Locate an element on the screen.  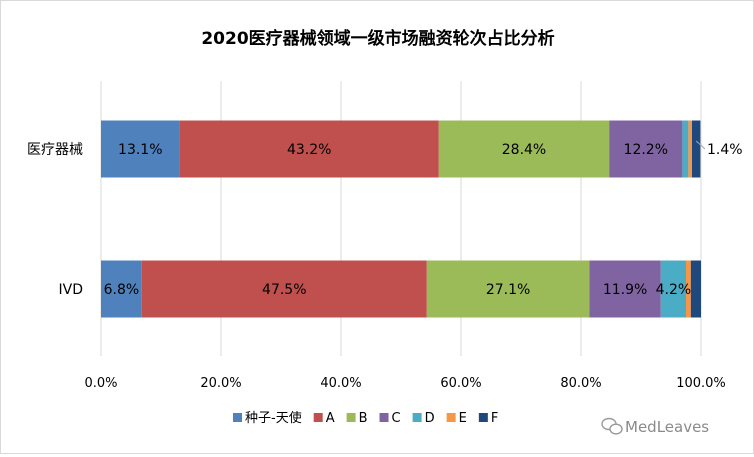
x-tick-label: 40.0% is located at coordinates (340, 383).